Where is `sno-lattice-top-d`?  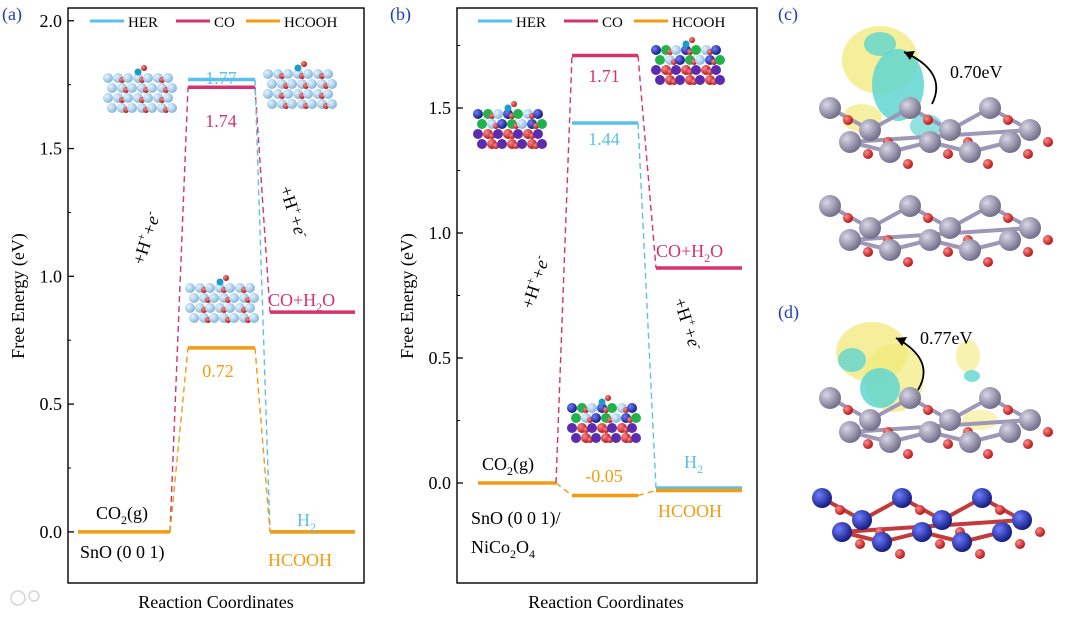
sno-lattice-top-d is located at coordinates (936, 423).